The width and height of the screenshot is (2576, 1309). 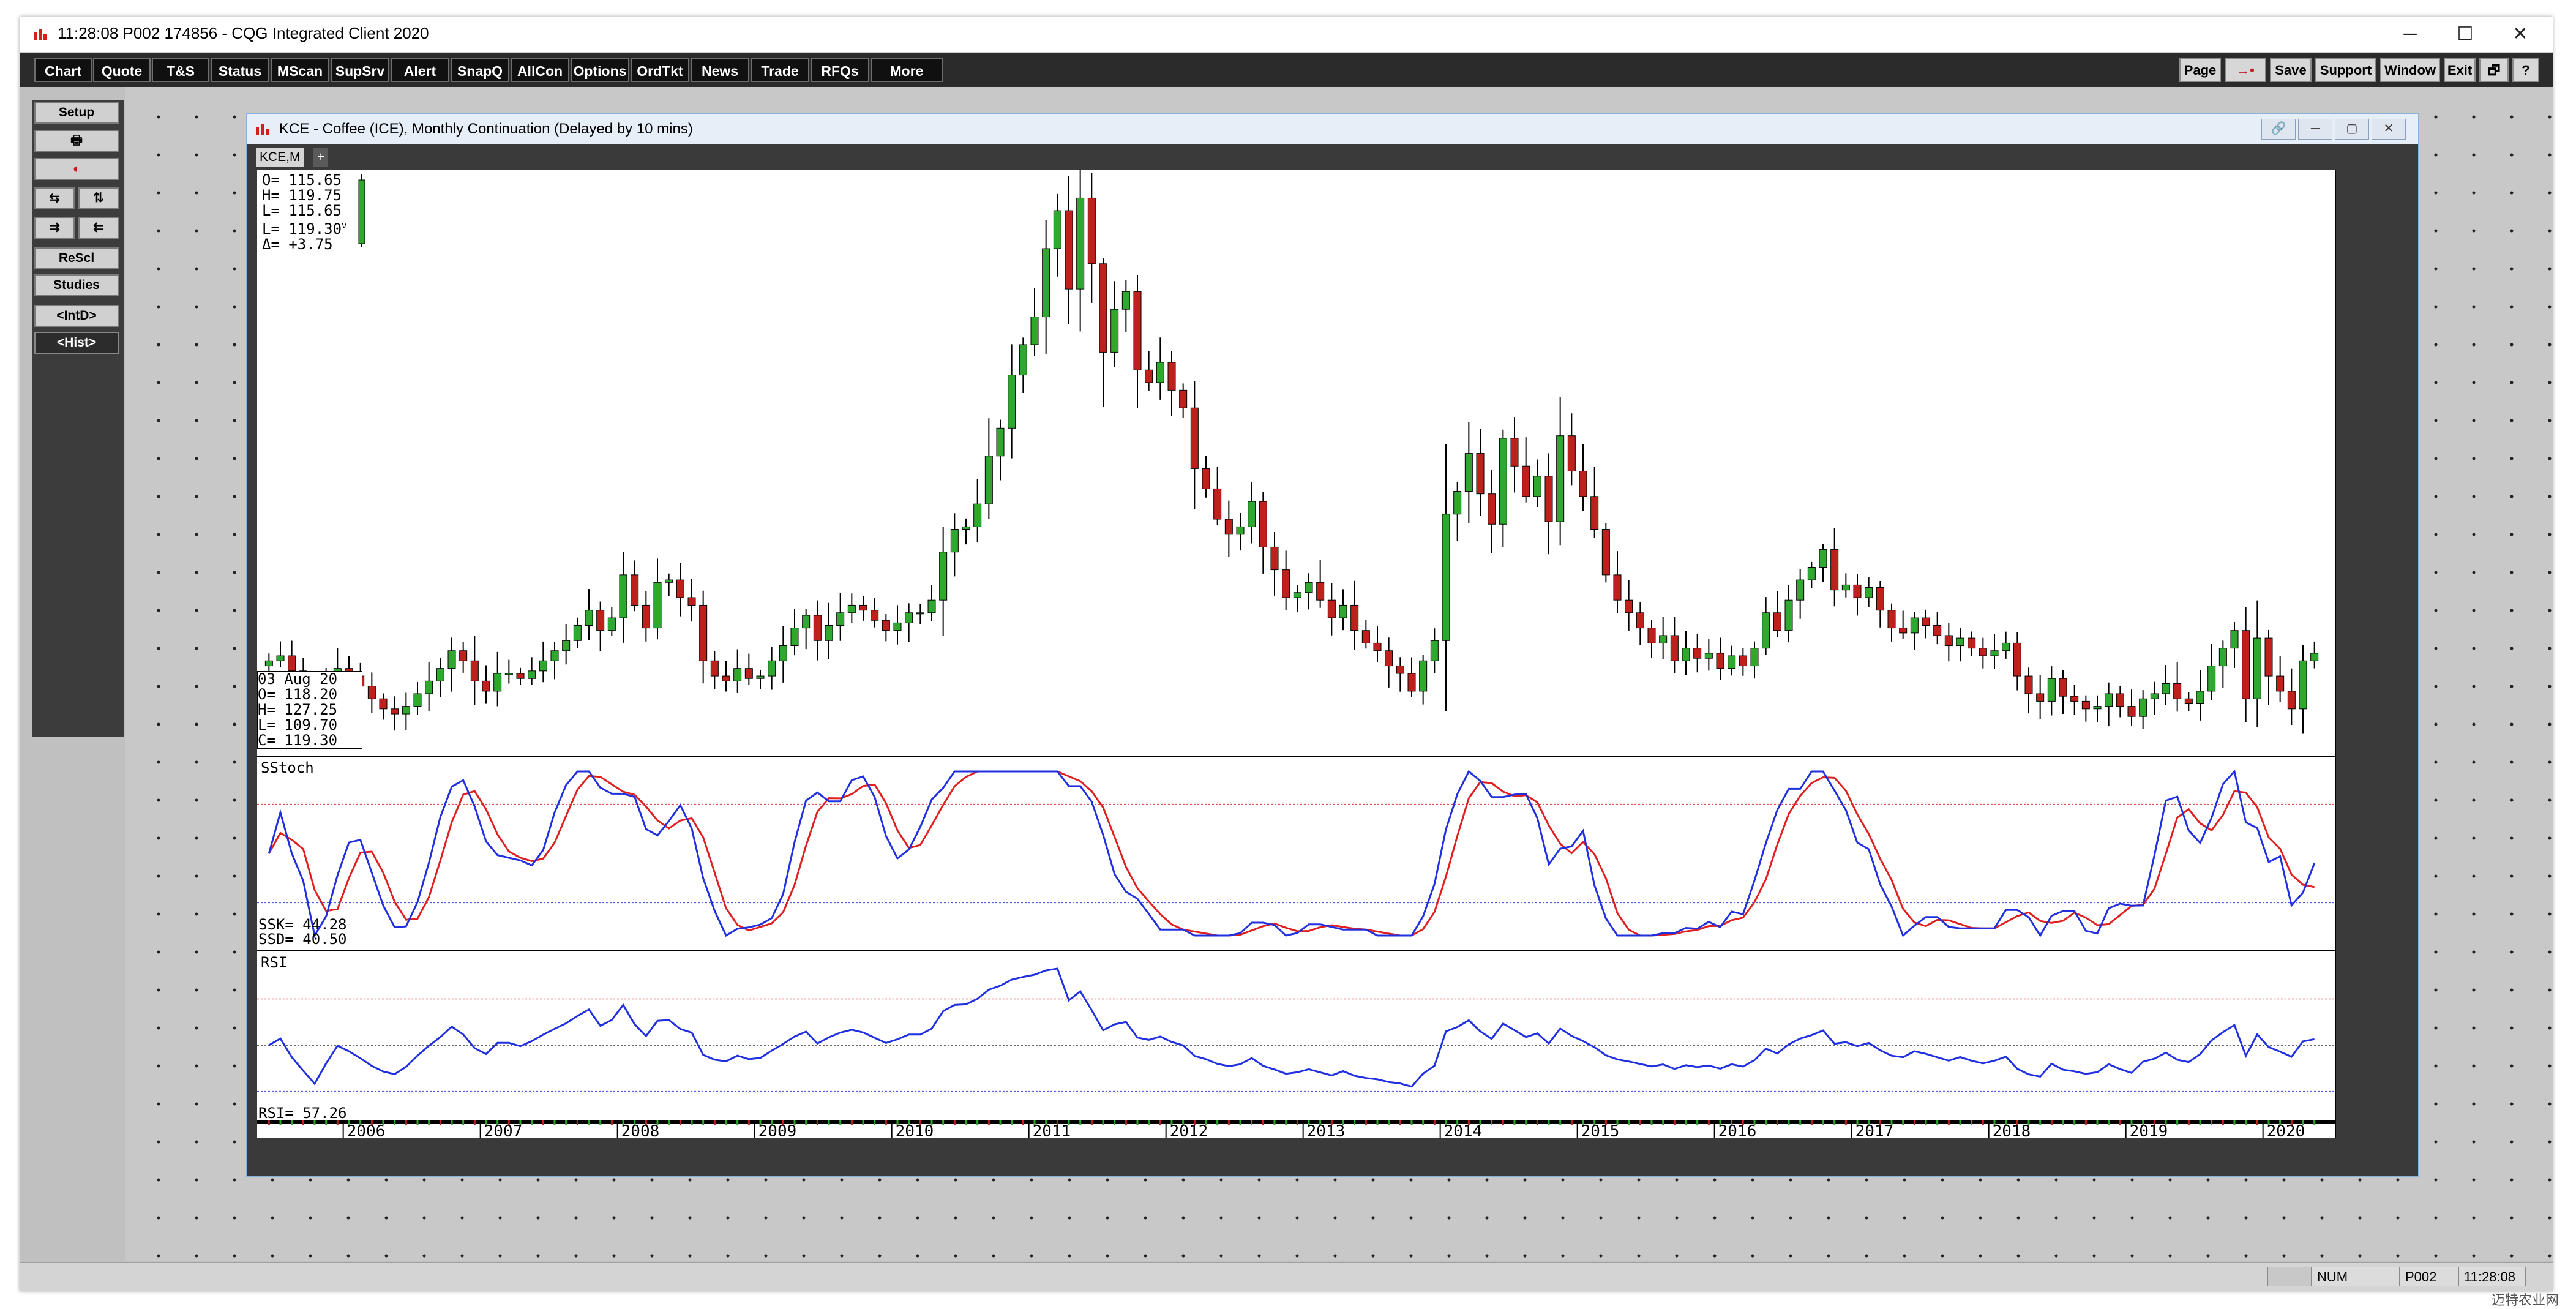 I want to click on close-button: ✕, so click(x=2520, y=34).